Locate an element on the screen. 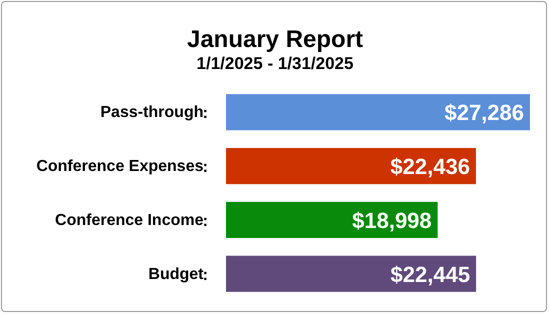 This screenshot has height=315, width=550. data-label: $27,286 is located at coordinates (484, 113).